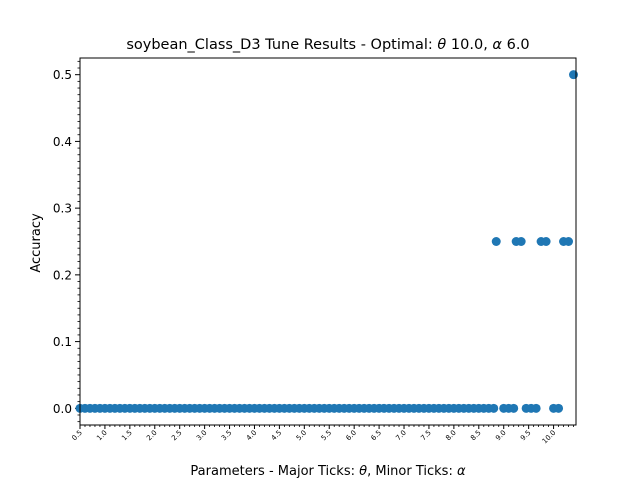 The width and height of the screenshot is (640, 480). I want to click on y-tick-label: 0.0, so click(62, 409).